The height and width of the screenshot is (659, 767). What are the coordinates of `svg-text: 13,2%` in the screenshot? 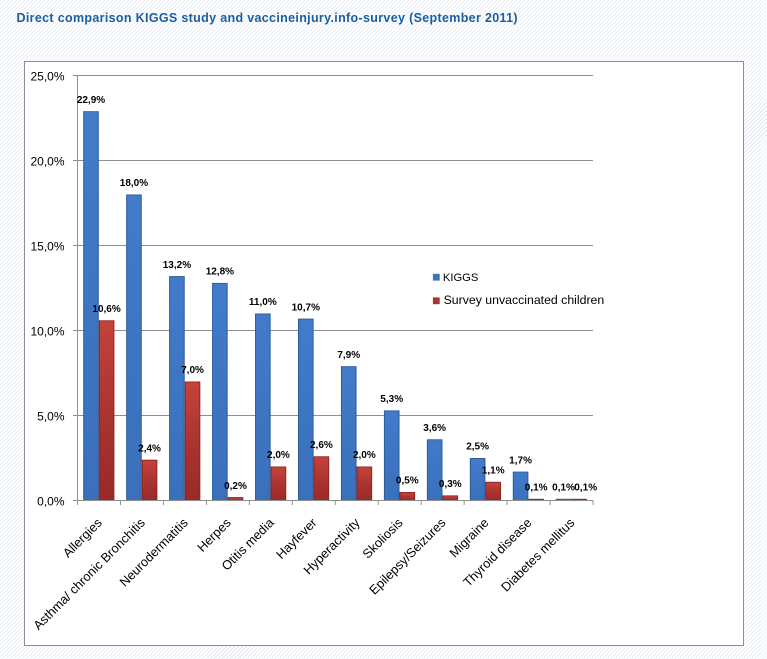 It's located at (177, 265).